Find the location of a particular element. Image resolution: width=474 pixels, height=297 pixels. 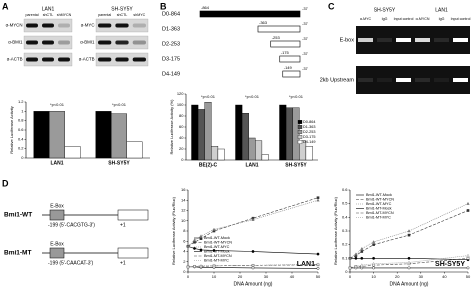

site-label: -199 (5'-CAACAT-3') is located at coordinates (70, 263).